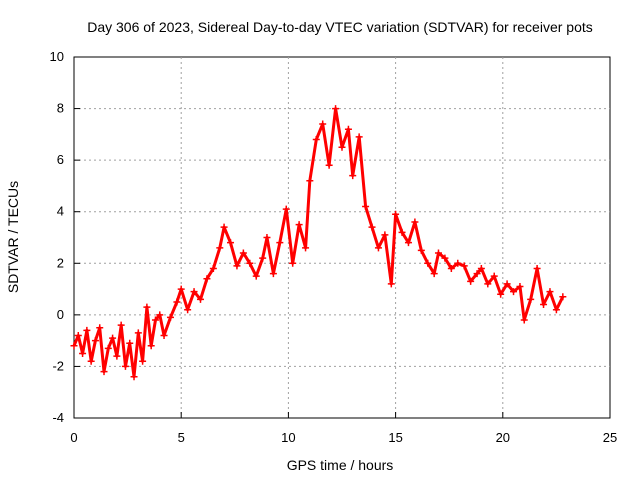 The height and width of the screenshot is (480, 640). What do you see at coordinates (60, 314) in the screenshot?
I see `y-tick-label: 0` at bounding box center [60, 314].